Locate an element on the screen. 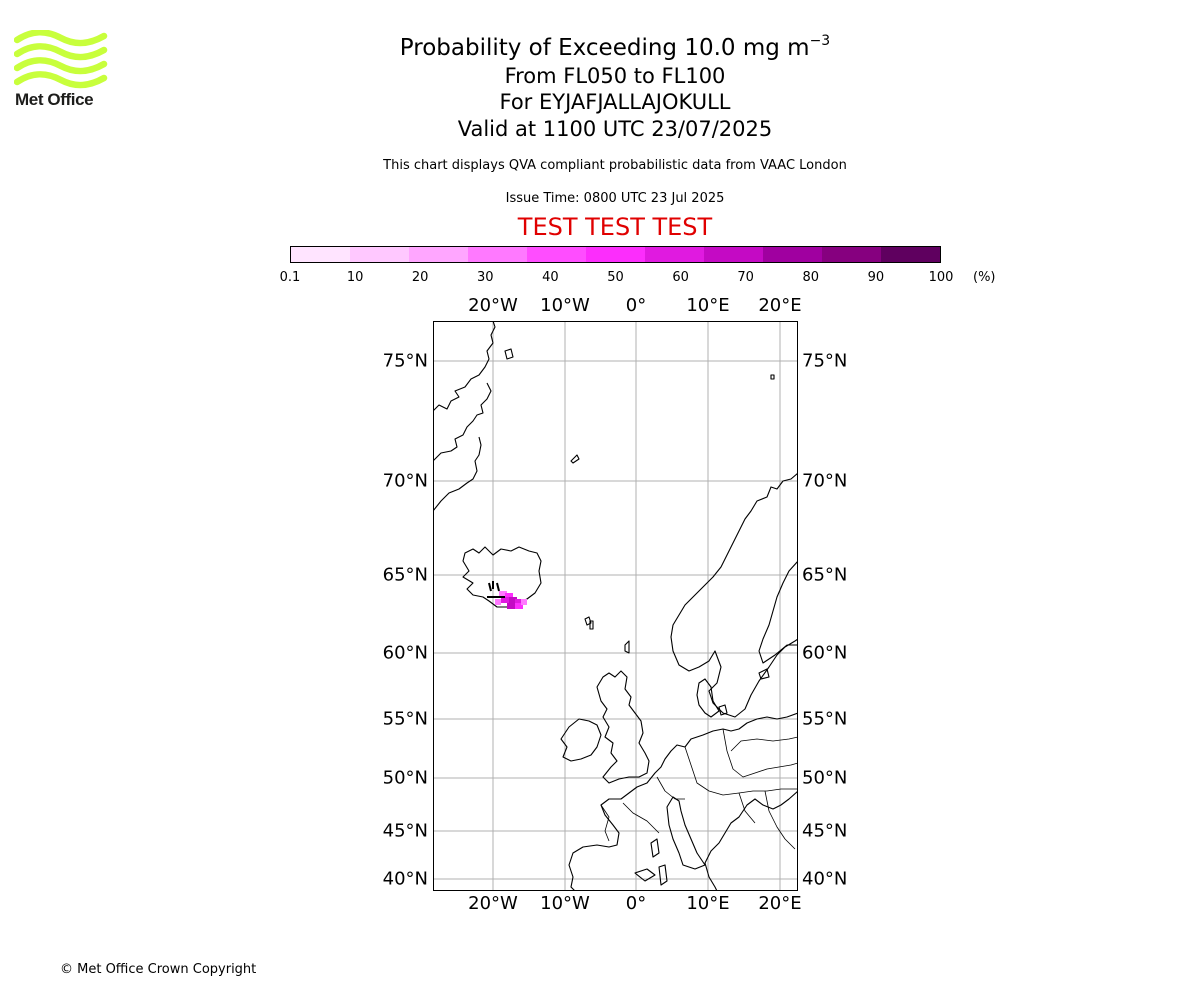 The image size is (1200, 1000). lon-label-top: 0° is located at coordinates (636, 305).